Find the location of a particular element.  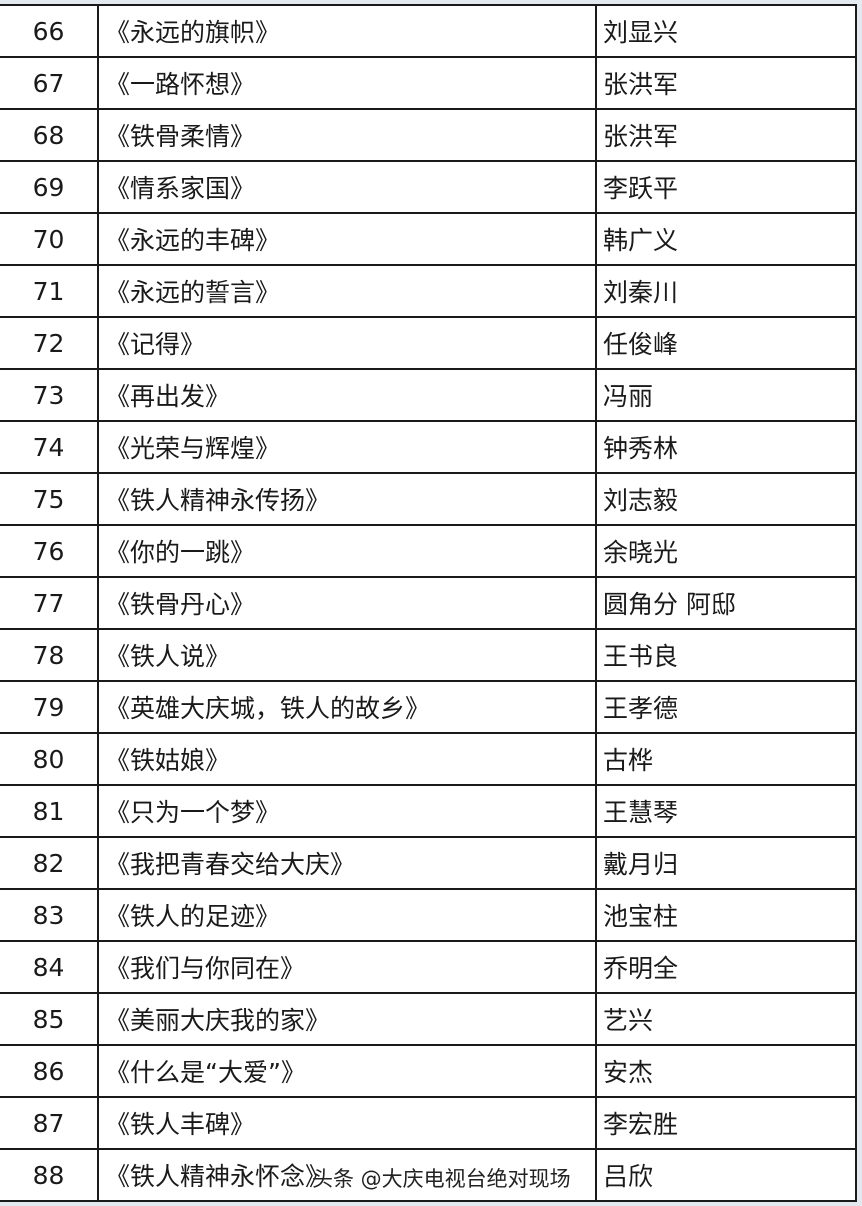

table-row: 73 《再出发》 冯丽 is located at coordinates (428, 395).